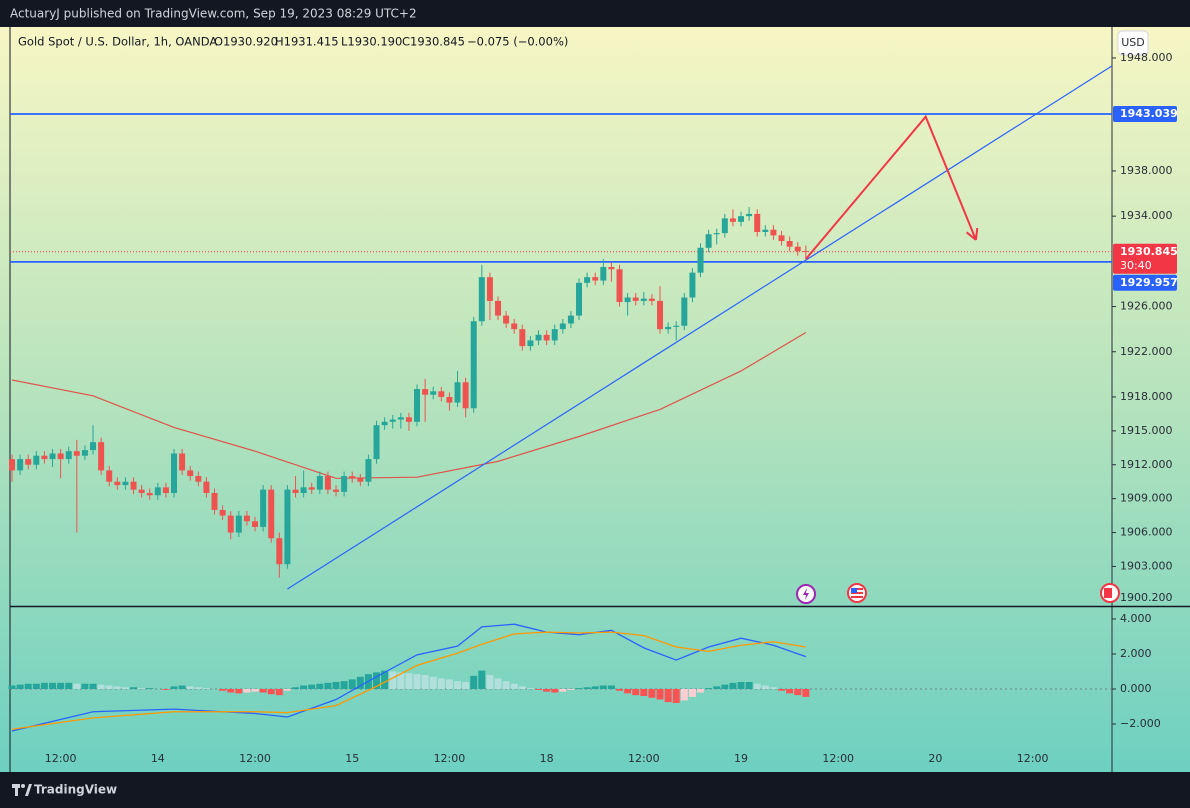 This screenshot has height=808, width=1190. I want to click on y-tick-label: 2.000, so click(1136, 653).